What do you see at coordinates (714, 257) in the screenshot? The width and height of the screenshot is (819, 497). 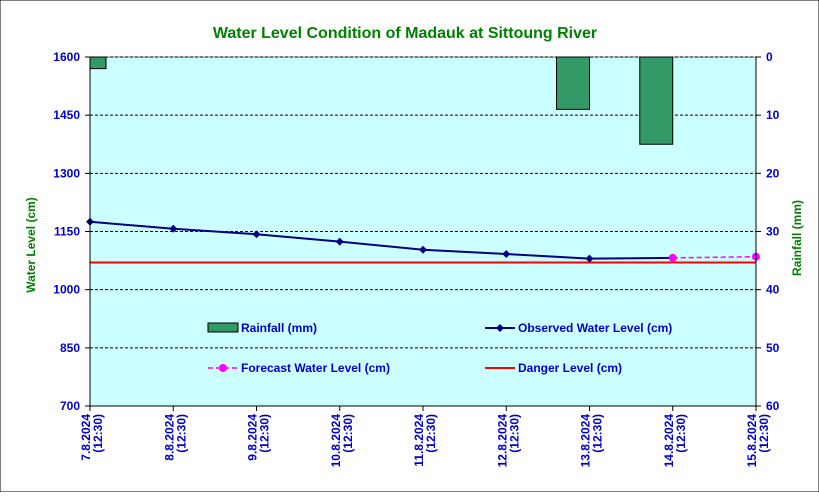 I see `forecast-water-level-line` at bounding box center [714, 257].